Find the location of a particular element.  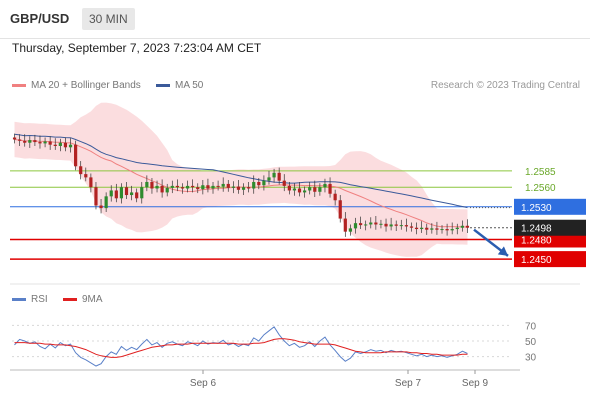

ma9-swatch is located at coordinates (70, 299).